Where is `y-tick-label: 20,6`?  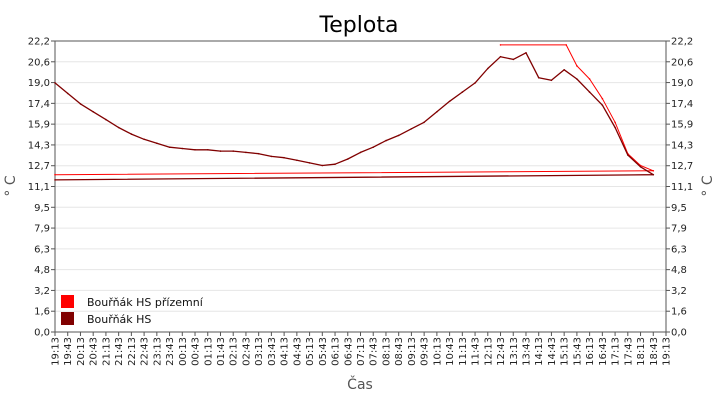
y-tick-label: 20,6 is located at coordinates (682, 62).